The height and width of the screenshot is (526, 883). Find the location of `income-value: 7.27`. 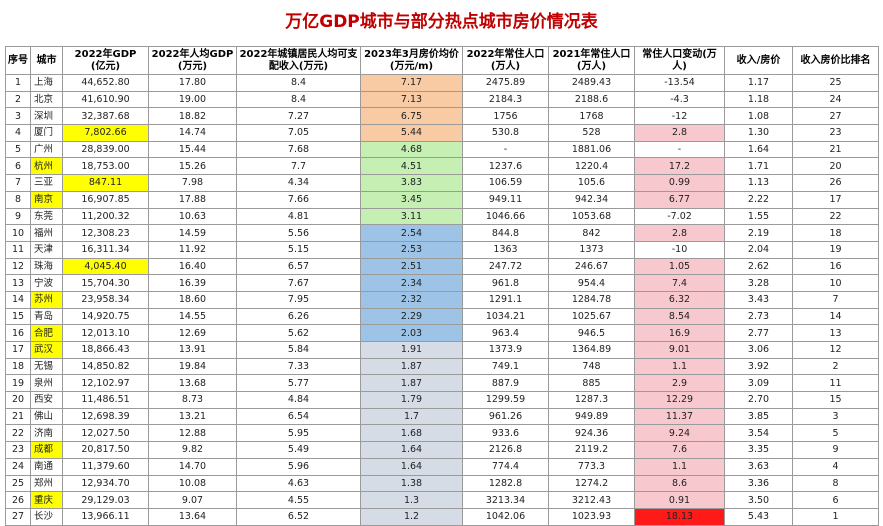

income-value: 7.27 is located at coordinates (298, 116).